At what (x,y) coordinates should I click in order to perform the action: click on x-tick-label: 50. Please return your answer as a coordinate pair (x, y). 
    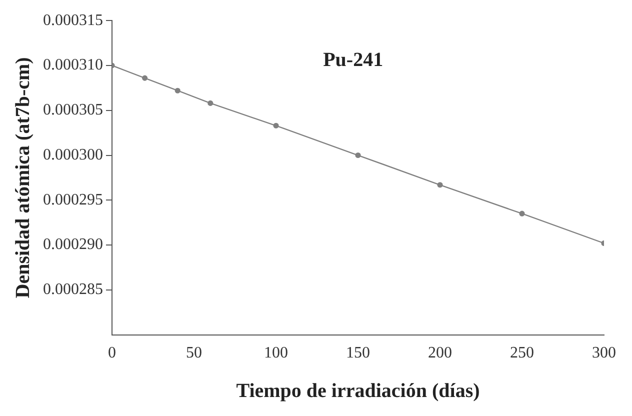
    Looking at the image, I should click on (194, 353).